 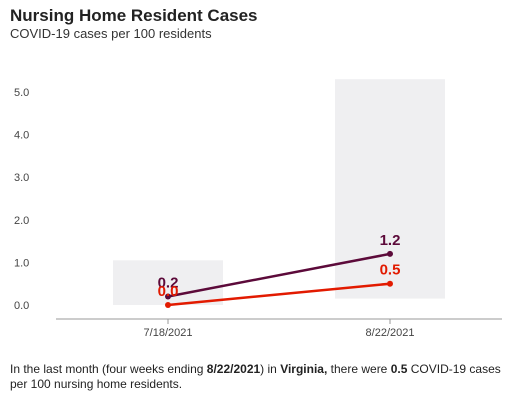 I want to click on footnote-text-3: there were, so click(x=359, y=369).